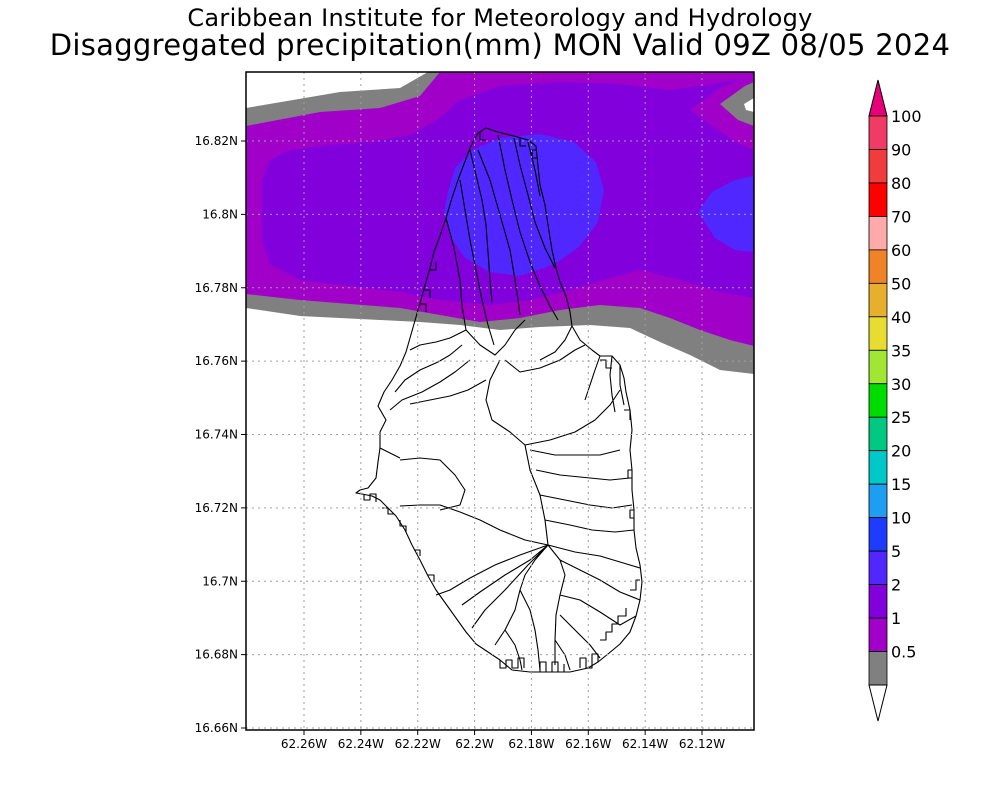 The height and width of the screenshot is (800, 1000). I want to click on lon-tick-label: 62.16W, so click(588, 744).